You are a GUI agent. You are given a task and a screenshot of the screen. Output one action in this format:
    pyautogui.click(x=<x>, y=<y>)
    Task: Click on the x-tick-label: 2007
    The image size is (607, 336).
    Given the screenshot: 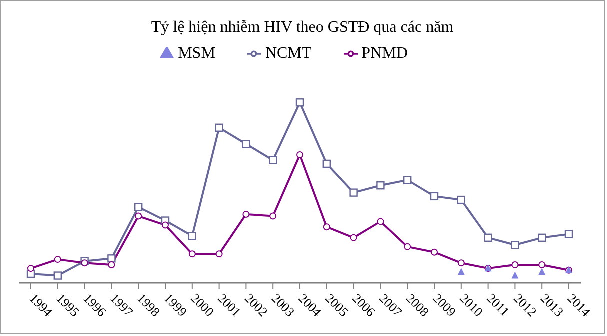 What is the action you would take?
    pyautogui.click(x=391, y=305)
    